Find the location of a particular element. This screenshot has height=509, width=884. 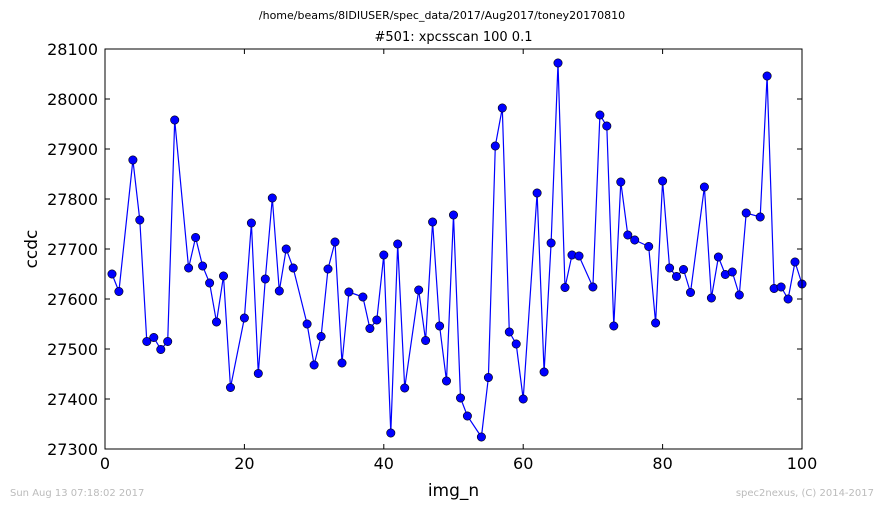

x-tick-label: 20 is located at coordinates (244, 463).